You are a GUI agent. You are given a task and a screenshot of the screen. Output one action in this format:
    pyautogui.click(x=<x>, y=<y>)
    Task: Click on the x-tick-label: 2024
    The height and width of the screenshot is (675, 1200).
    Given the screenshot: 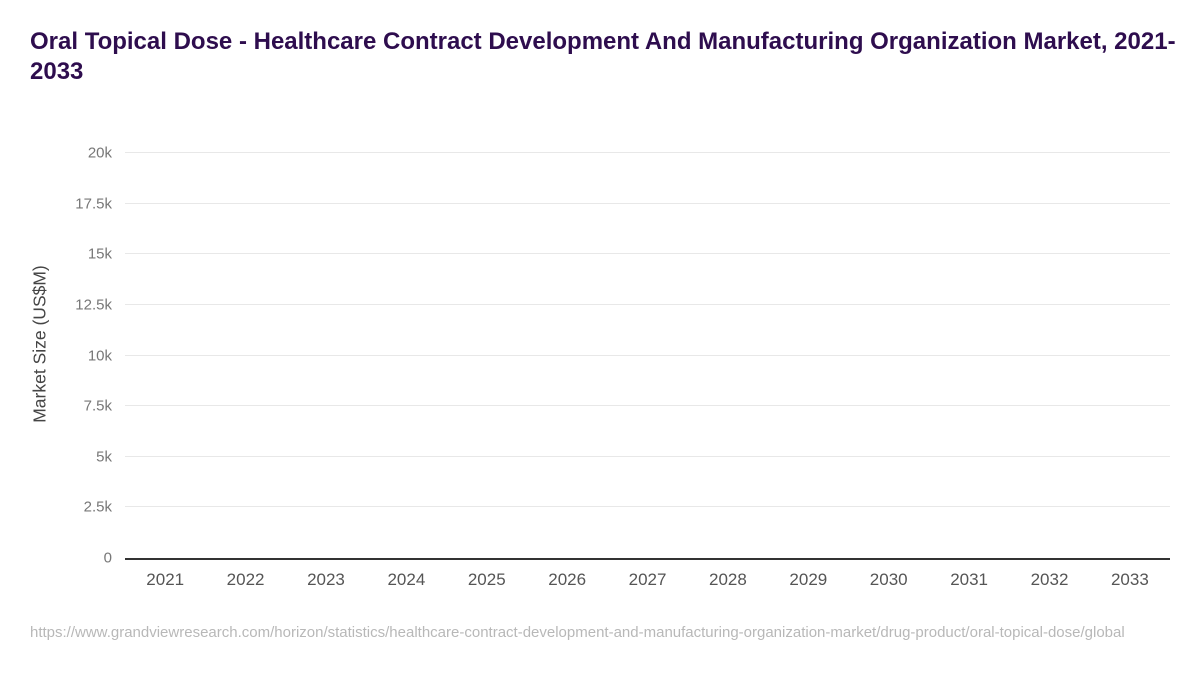 What is the action you would take?
    pyautogui.click(x=406, y=579)
    